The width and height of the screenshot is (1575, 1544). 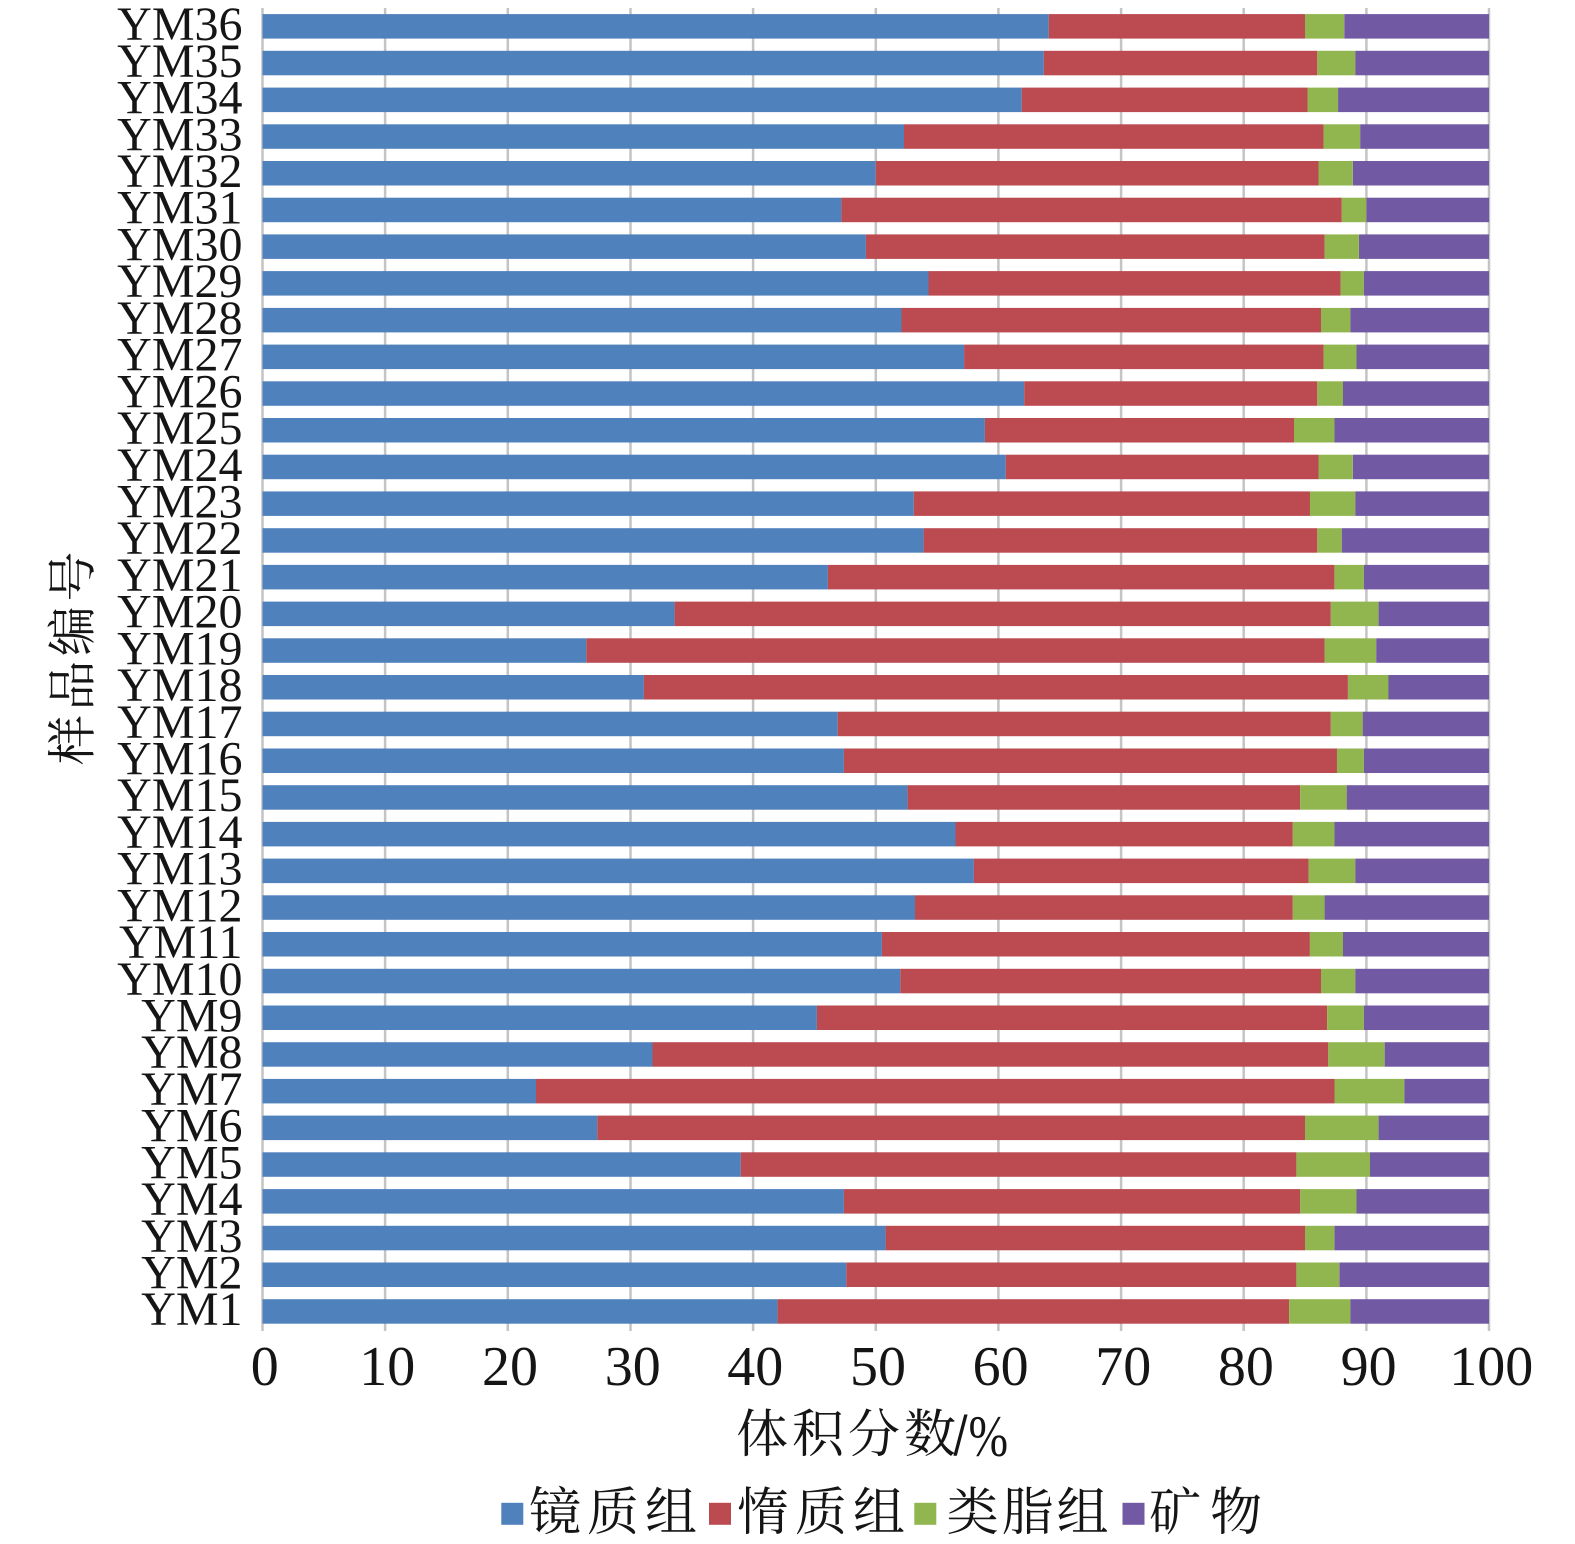 I want to click on svg-text: YM24, so click(x=179, y=465).